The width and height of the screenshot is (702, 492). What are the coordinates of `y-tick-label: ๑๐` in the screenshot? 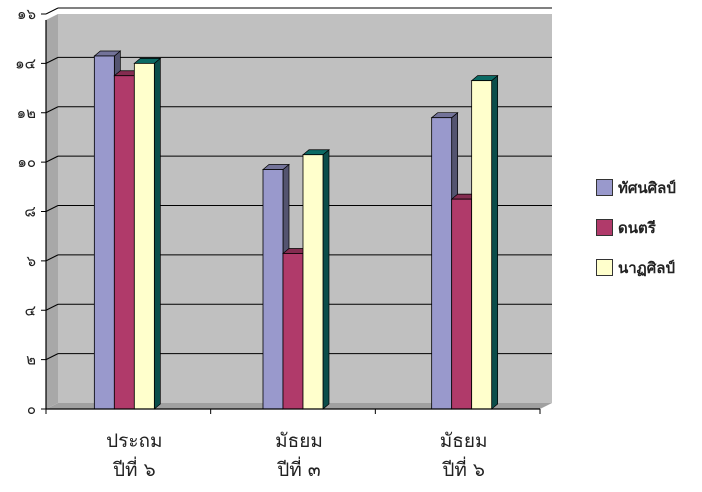 It's located at (26, 162).